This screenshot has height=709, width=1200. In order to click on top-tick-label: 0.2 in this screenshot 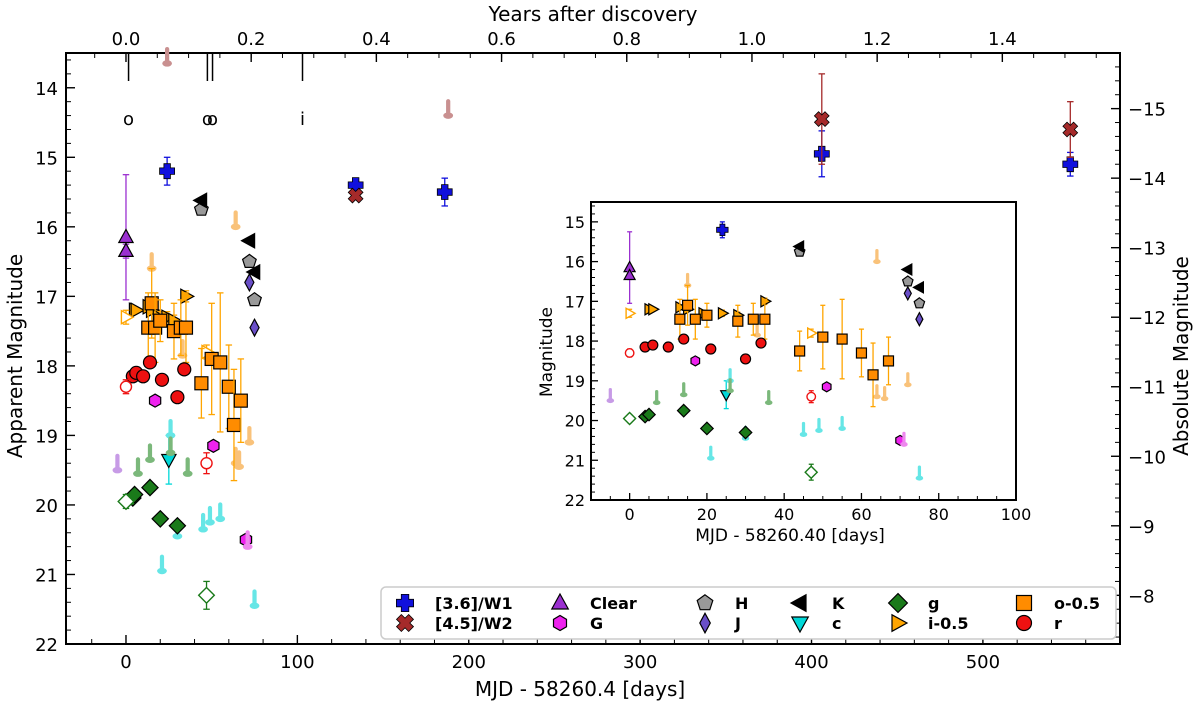, I will do `click(251, 39)`.